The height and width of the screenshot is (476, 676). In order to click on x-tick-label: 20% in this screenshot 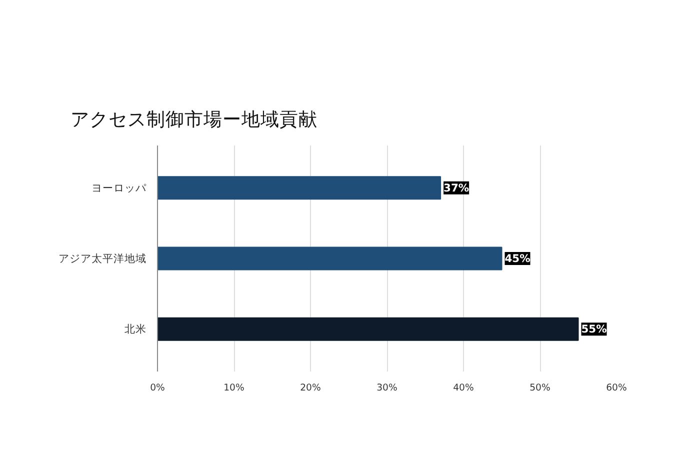, I will do `click(311, 388)`.